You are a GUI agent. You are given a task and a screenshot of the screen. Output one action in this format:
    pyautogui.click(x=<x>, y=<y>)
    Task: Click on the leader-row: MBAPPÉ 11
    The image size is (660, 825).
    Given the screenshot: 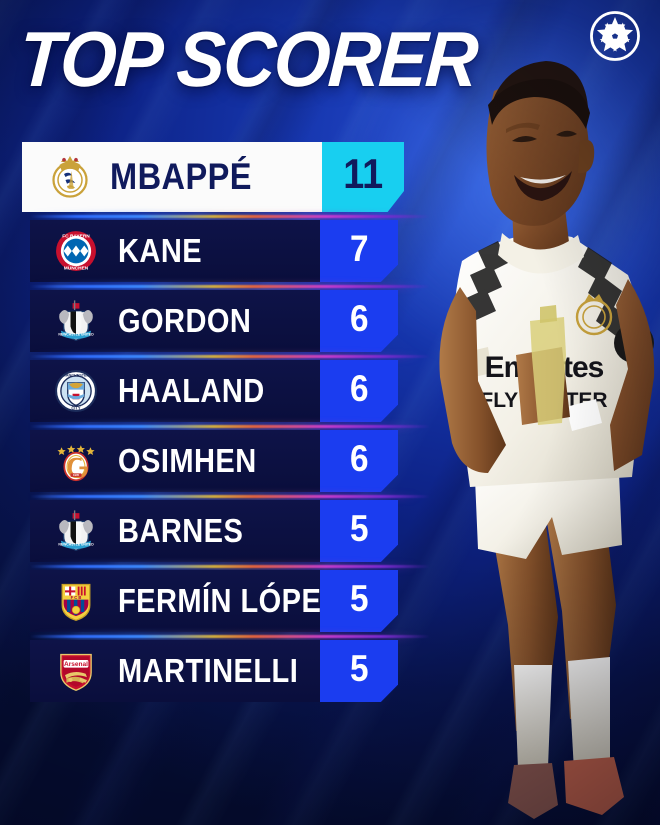 What is the action you would take?
    pyautogui.click(x=215, y=181)
    